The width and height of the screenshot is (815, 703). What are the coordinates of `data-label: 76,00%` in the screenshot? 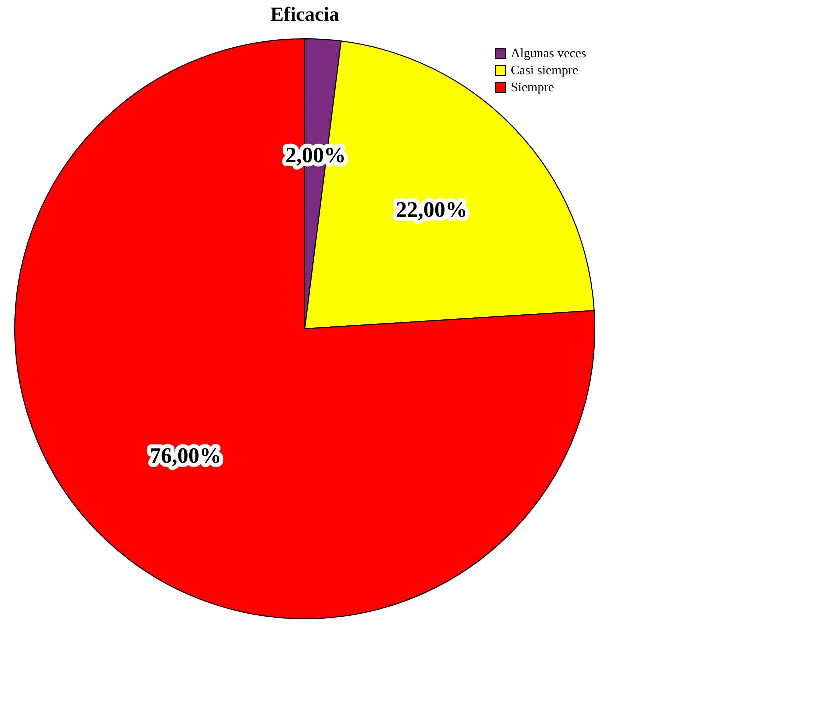 It's located at (186, 455).